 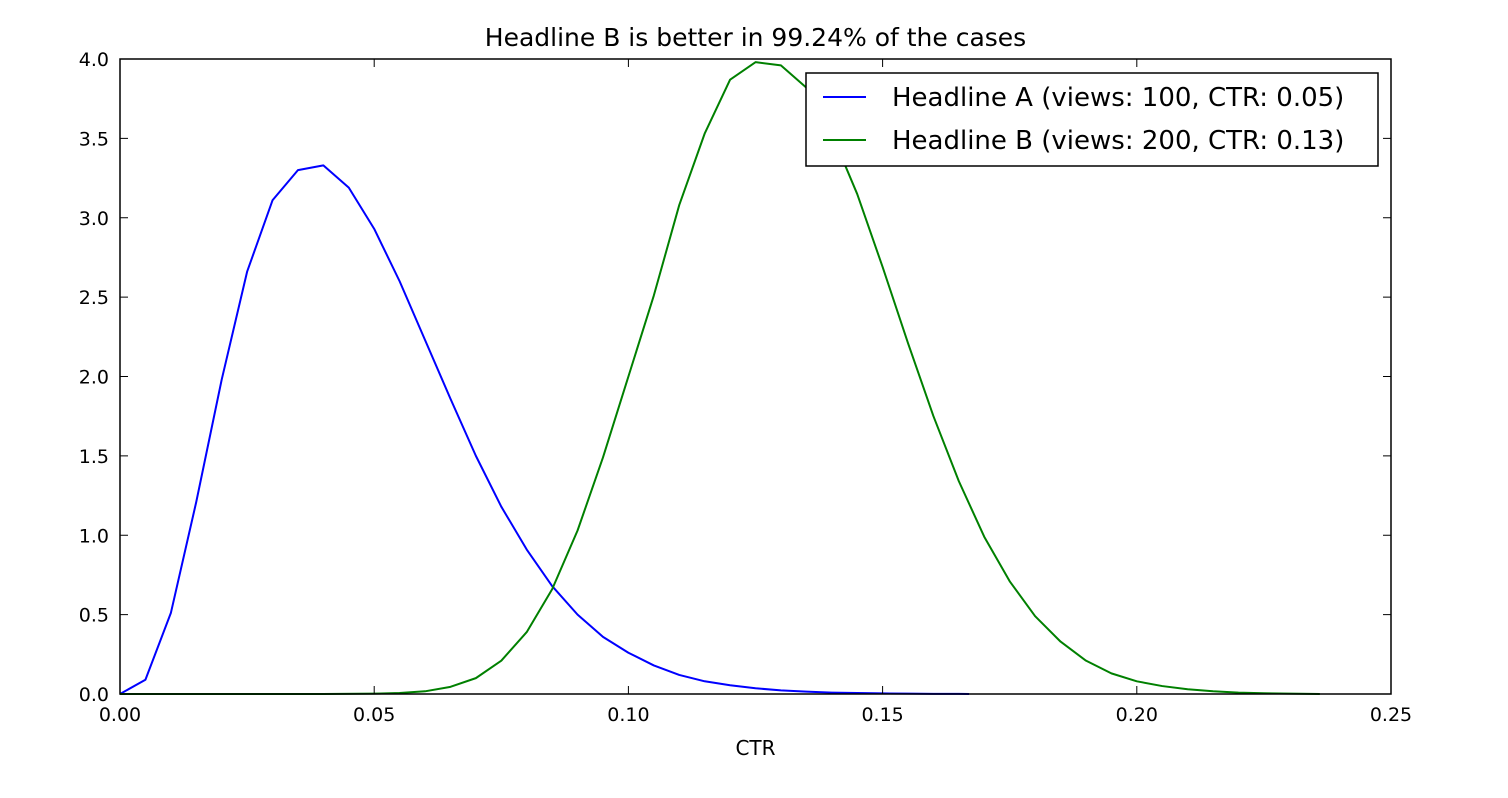 What do you see at coordinates (94, 60) in the screenshot?
I see `y-tick-label: 4.0` at bounding box center [94, 60].